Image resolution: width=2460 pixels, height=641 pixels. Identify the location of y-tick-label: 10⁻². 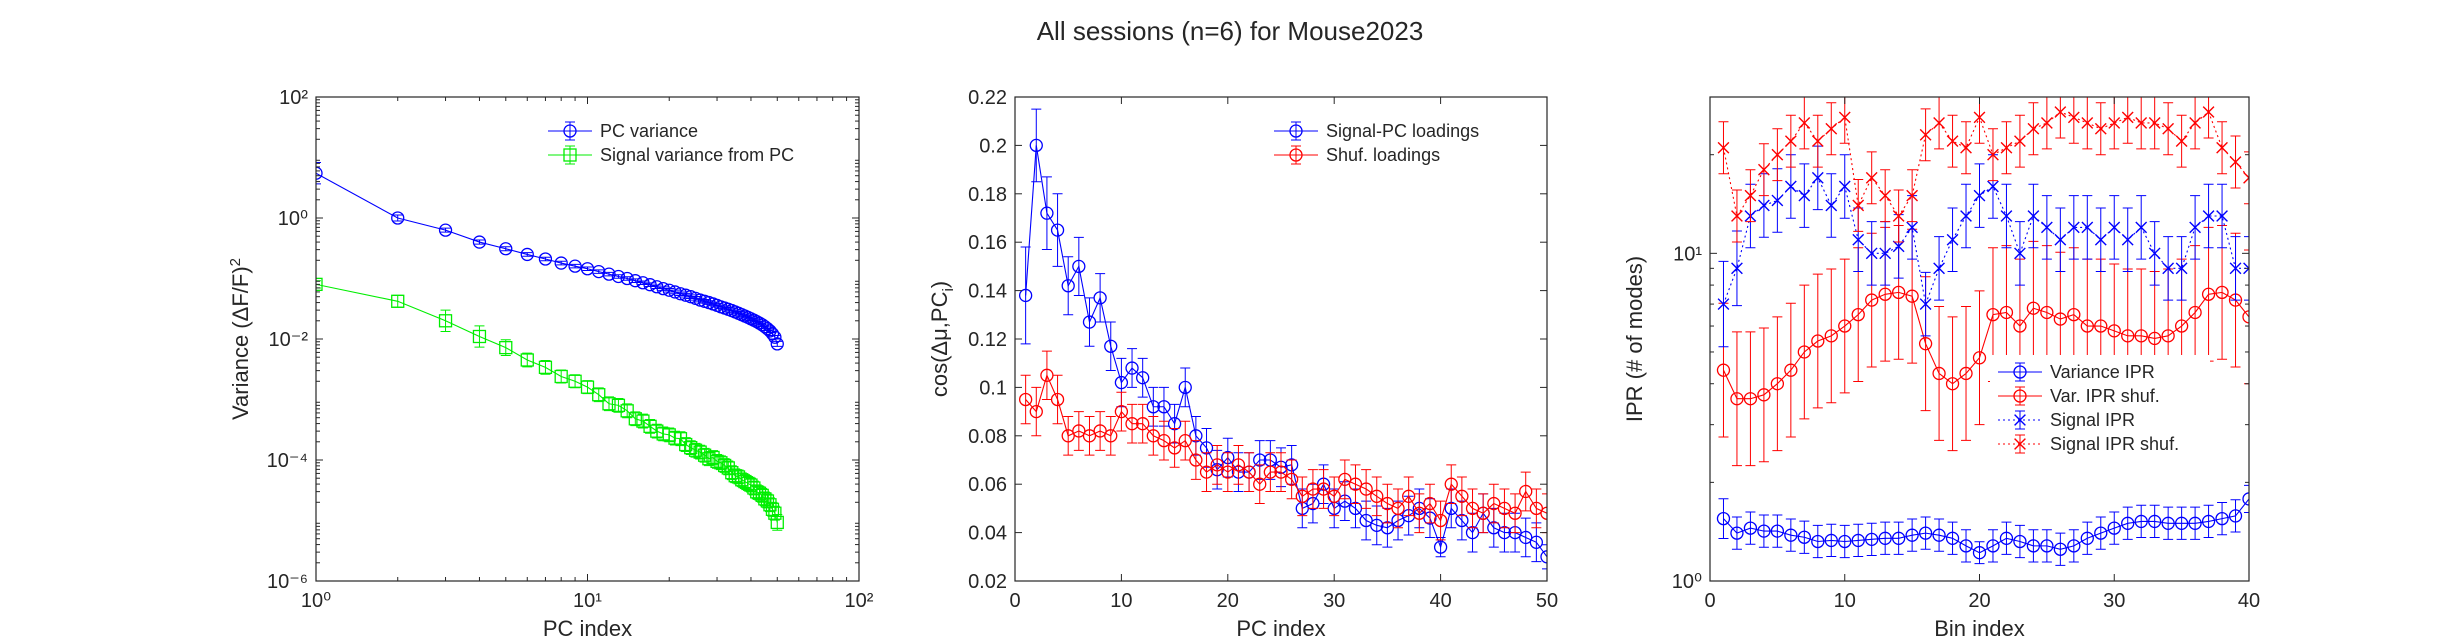
(289, 340).